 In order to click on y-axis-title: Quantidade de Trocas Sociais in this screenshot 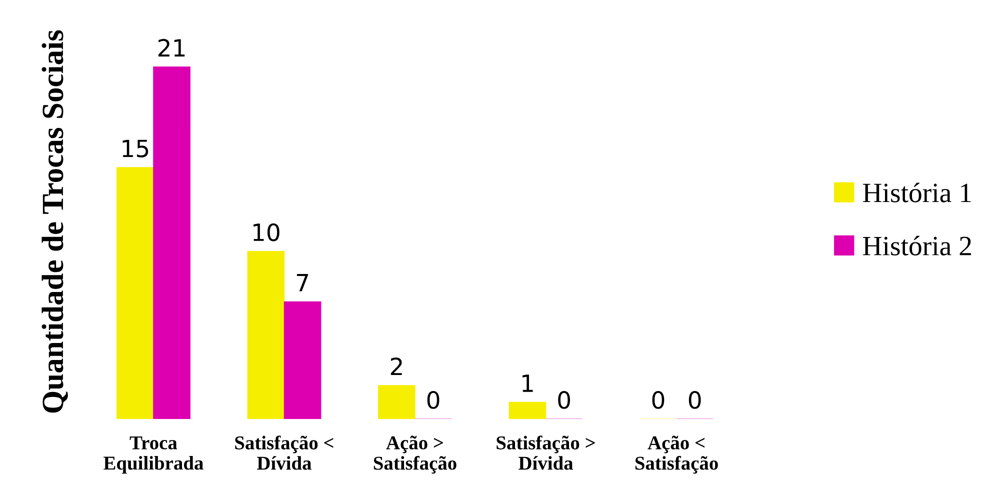, I will do `click(55, 221)`.